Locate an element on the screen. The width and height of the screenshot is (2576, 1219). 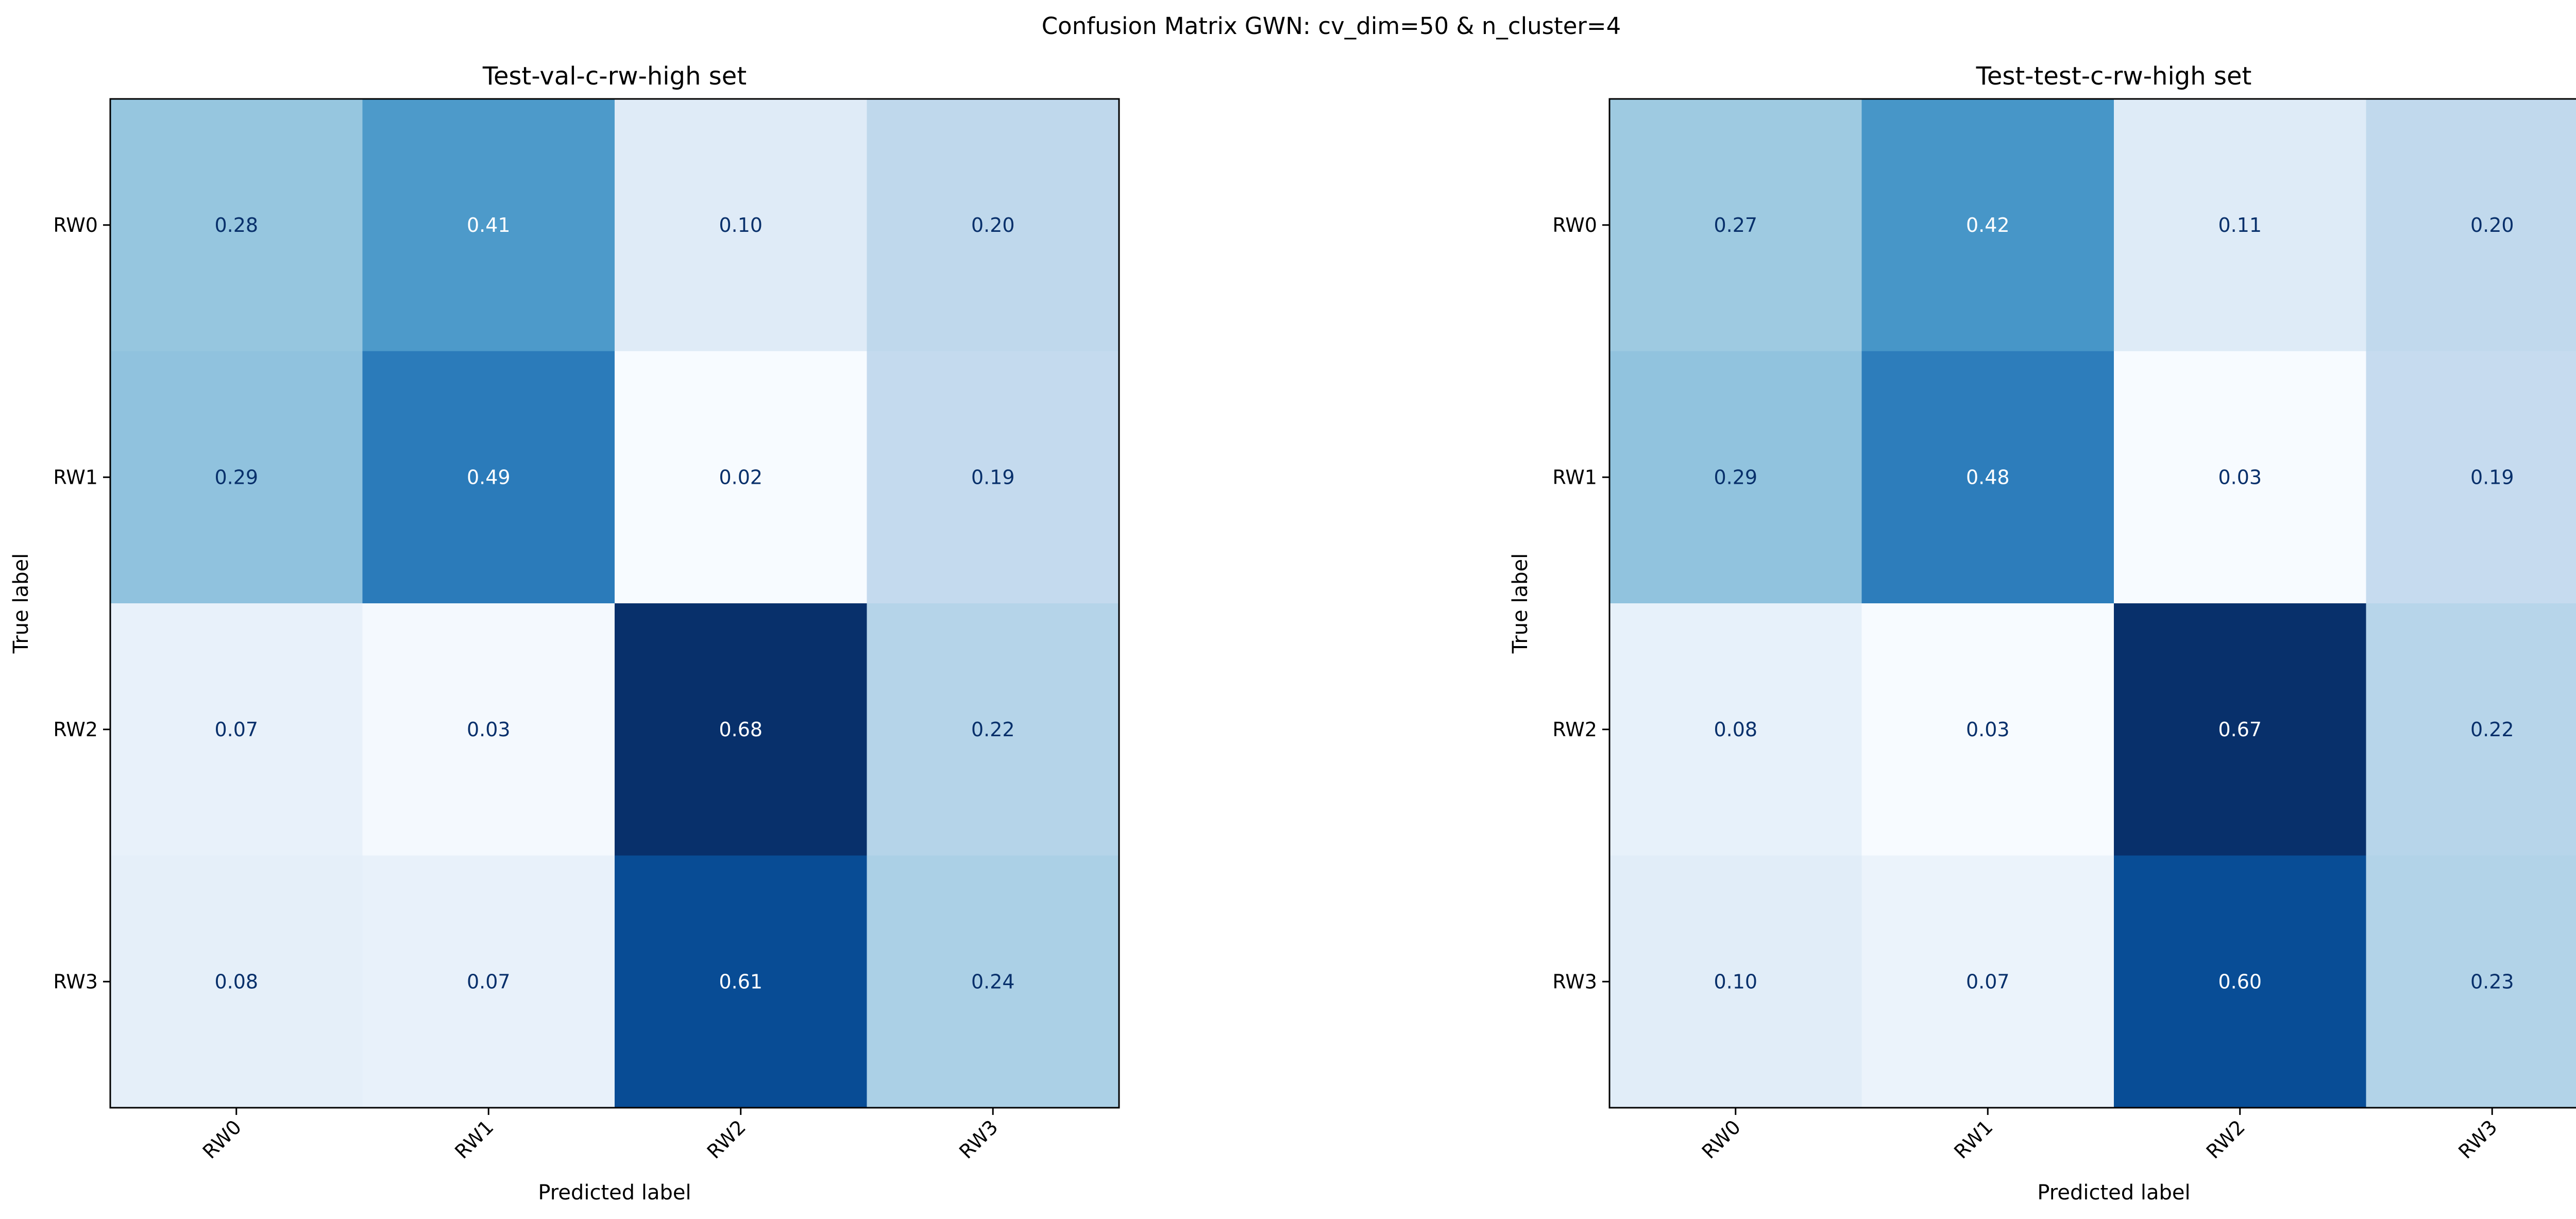
cell-value-label: 0.27 is located at coordinates (1735, 225).